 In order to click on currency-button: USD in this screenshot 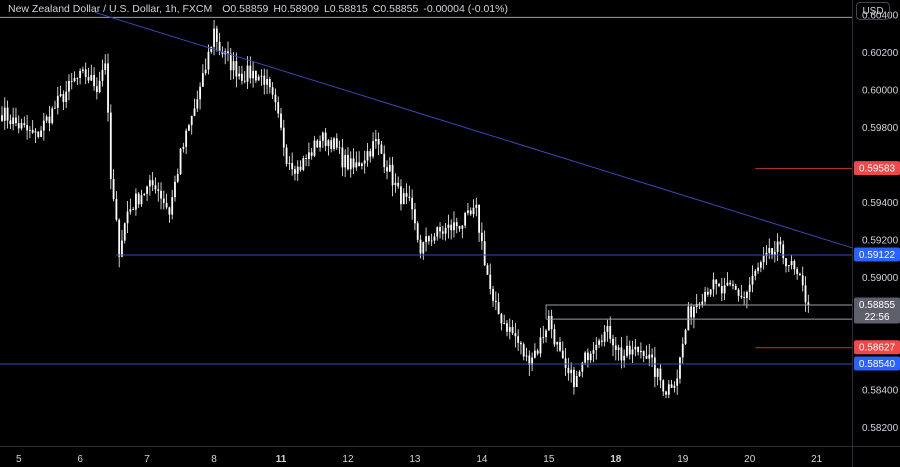, I will do `click(873, 11)`.